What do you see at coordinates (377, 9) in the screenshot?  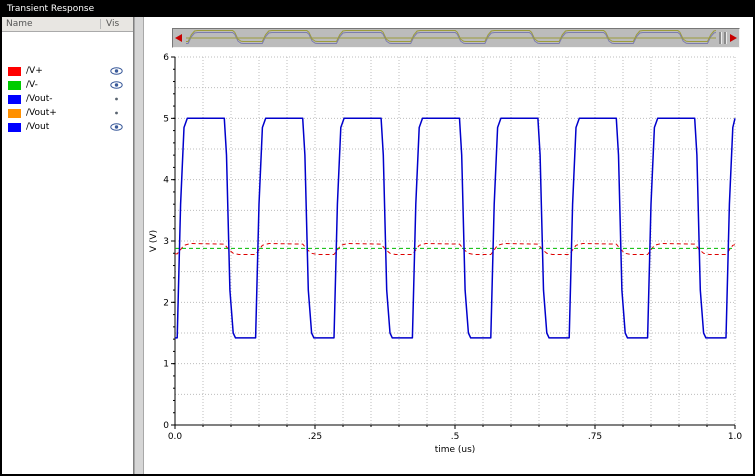 I see `titlebar: Transient Response` at bounding box center [377, 9].